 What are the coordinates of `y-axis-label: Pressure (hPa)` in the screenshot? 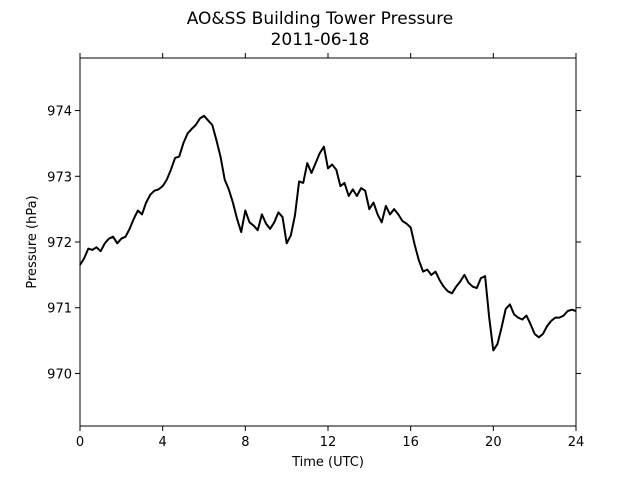 It's located at (32, 241).